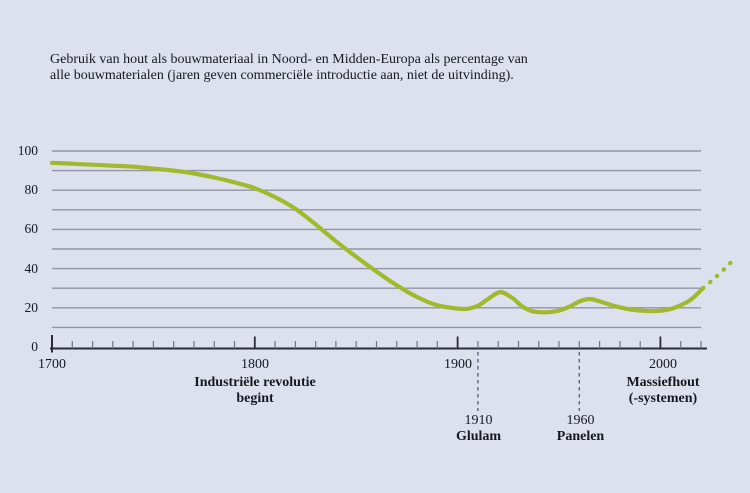 The height and width of the screenshot is (493, 750). Describe the element at coordinates (52, 364) in the screenshot. I see `x-axis-tick-label-1700: 1700` at that location.